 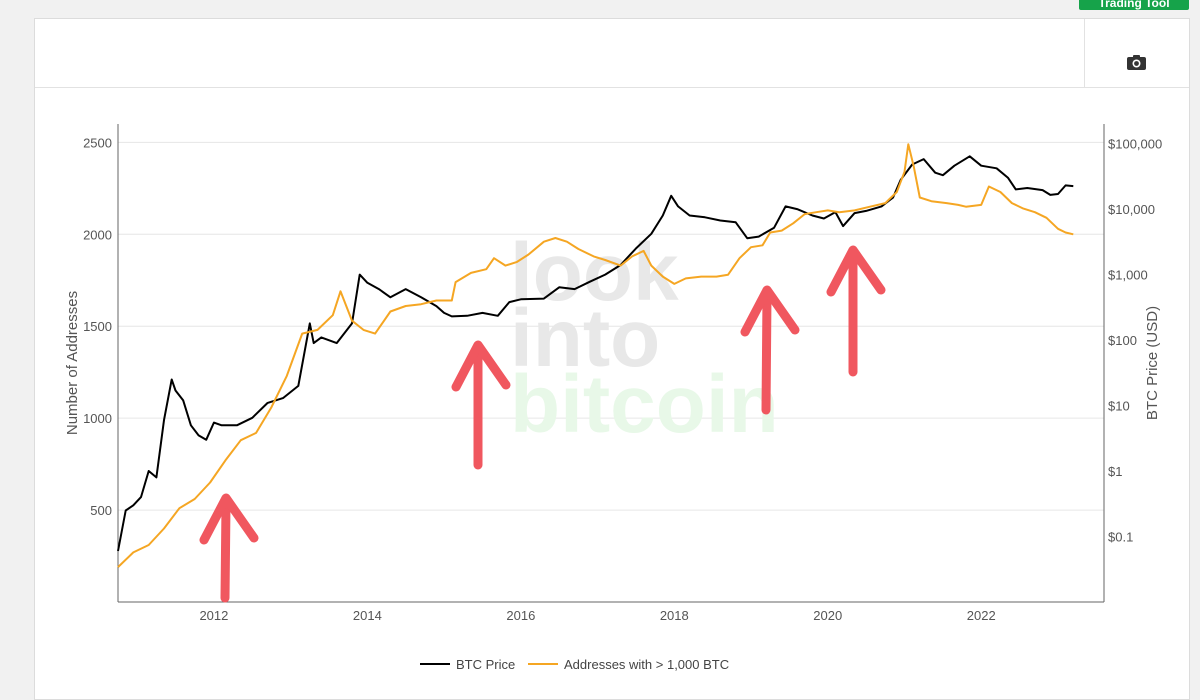 I want to click on camera-icon, so click(x=1137, y=63).